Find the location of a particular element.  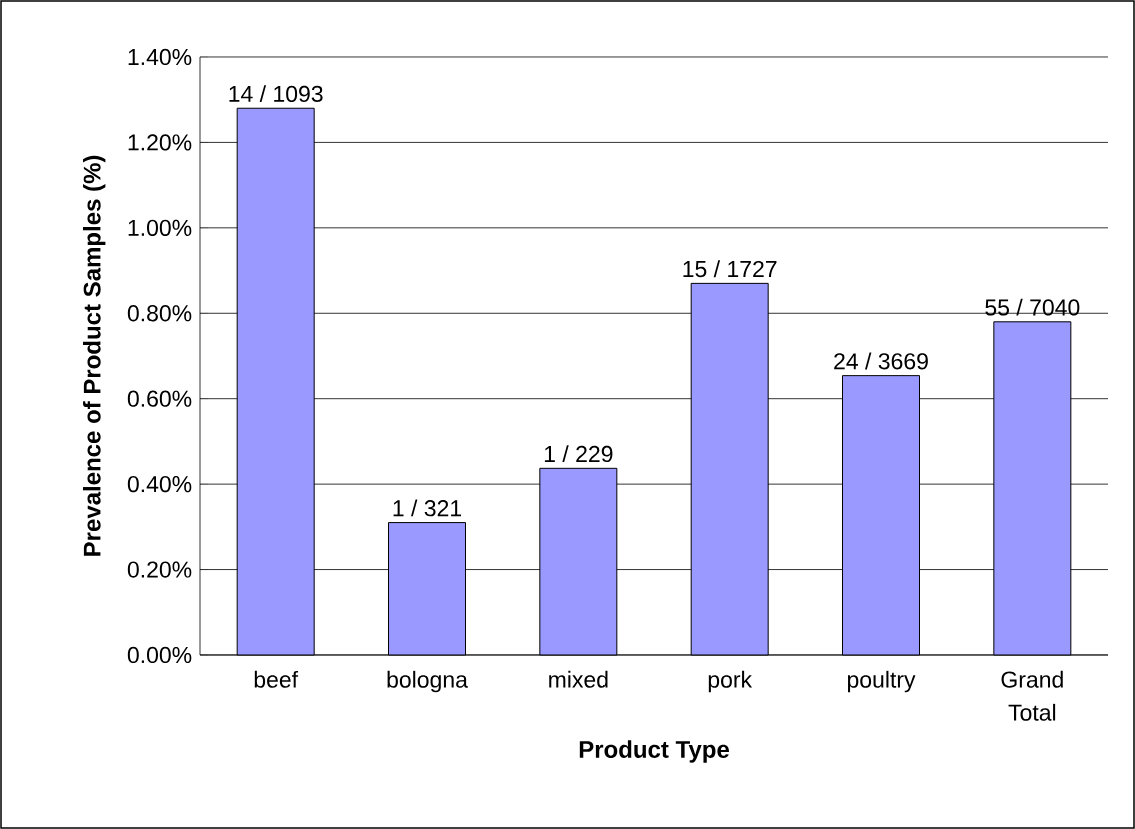

y-tick-label: 0.00% is located at coordinates (159, 655).